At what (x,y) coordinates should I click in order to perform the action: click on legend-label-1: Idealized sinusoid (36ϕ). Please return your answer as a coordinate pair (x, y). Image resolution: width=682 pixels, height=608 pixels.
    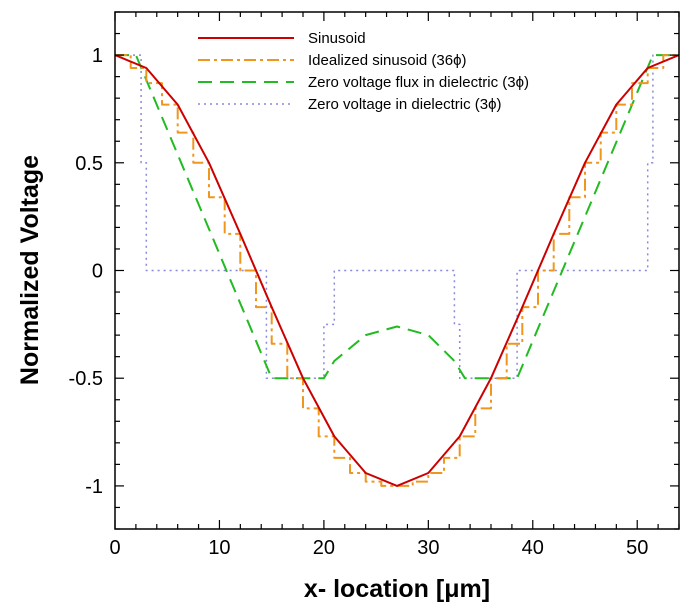
    Looking at the image, I should click on (387, 60).